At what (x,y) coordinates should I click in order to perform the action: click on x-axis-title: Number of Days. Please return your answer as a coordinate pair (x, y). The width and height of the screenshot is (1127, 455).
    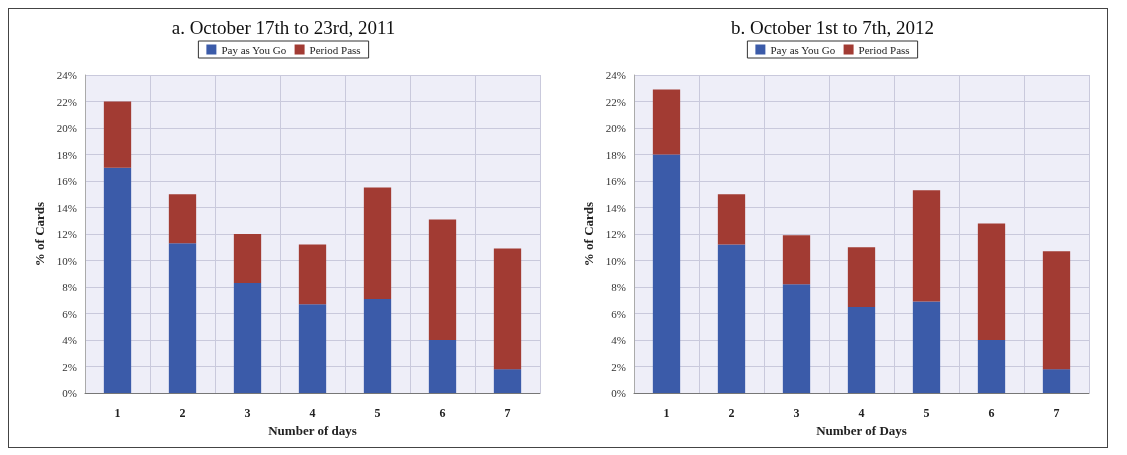
    Looking at the image, I should click on (861, 430).